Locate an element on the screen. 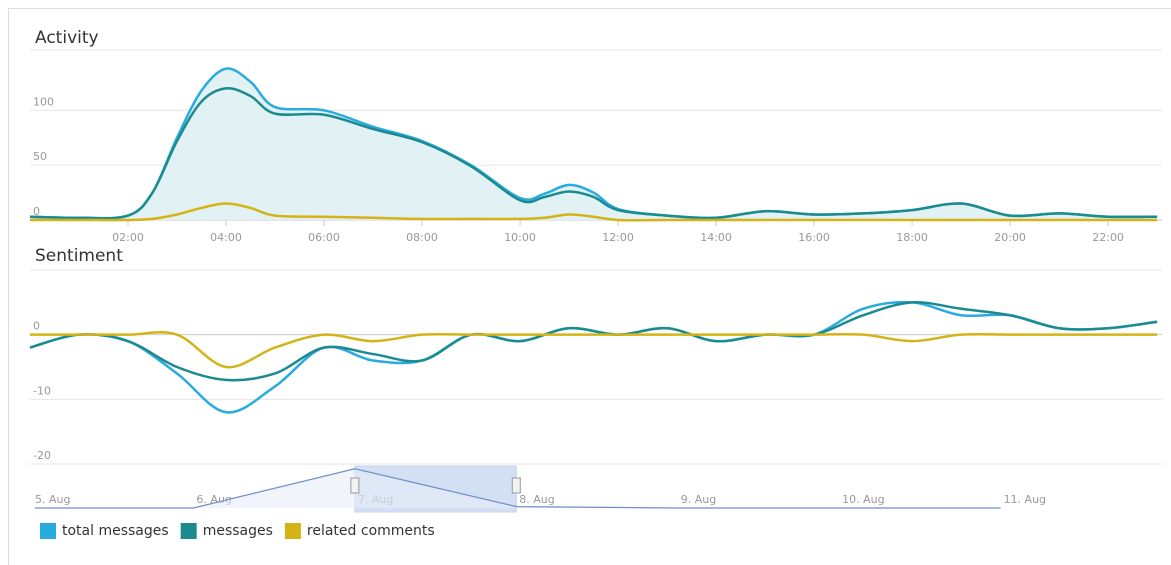  navigator-label: 10. Aug is located at coordinates (863, 499).